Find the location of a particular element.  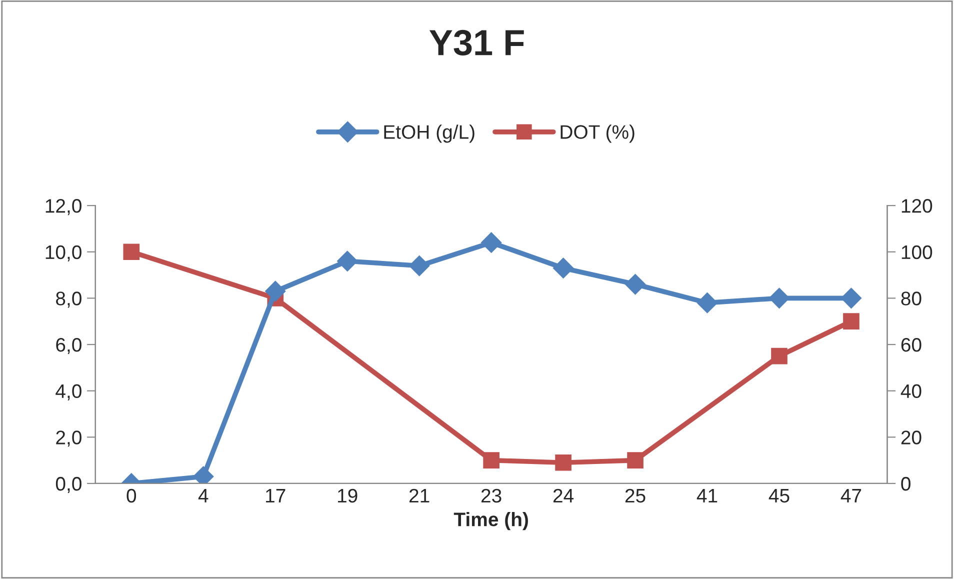

y-tick-label: 4,0 is located at coordinates (69, 392).